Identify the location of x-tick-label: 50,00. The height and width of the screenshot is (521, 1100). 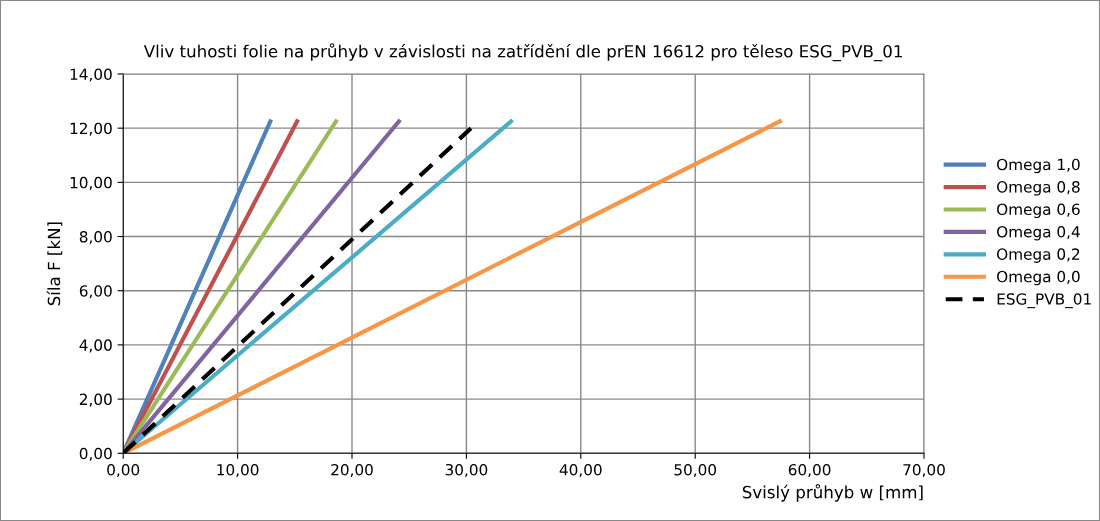
(695, 470).